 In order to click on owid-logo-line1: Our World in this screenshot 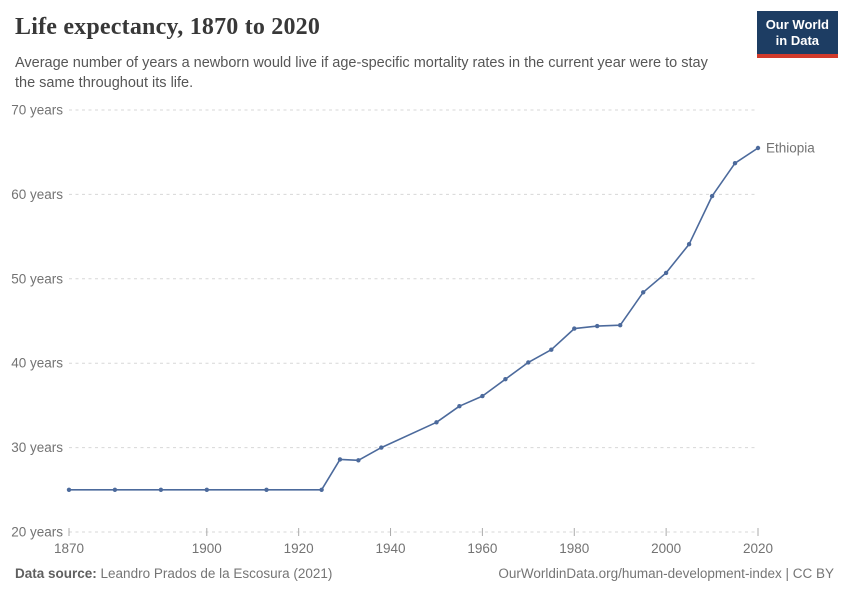, I will do `click(797, 24)`.